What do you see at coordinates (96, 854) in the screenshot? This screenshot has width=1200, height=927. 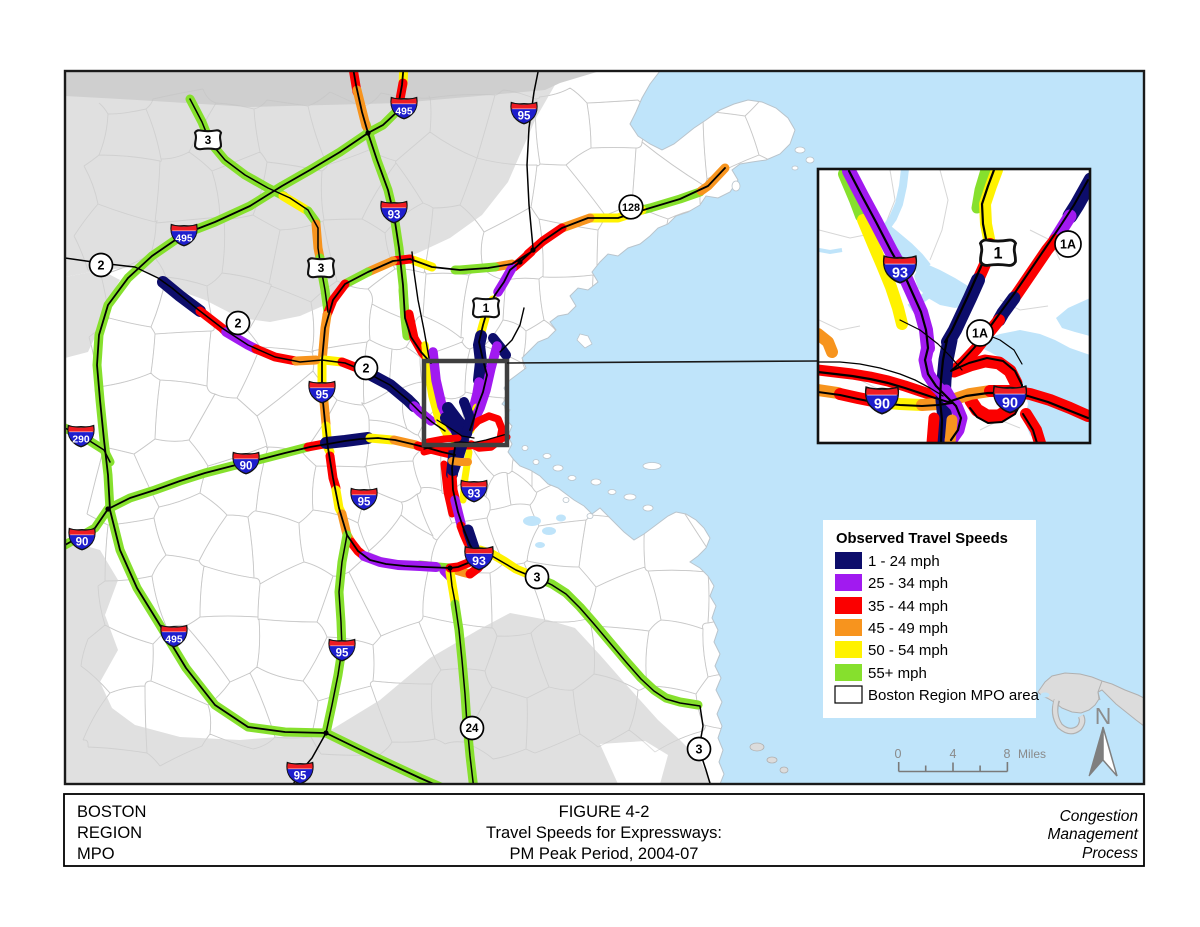 I see `svg-text: MPO` at bounding box center [96, 854].